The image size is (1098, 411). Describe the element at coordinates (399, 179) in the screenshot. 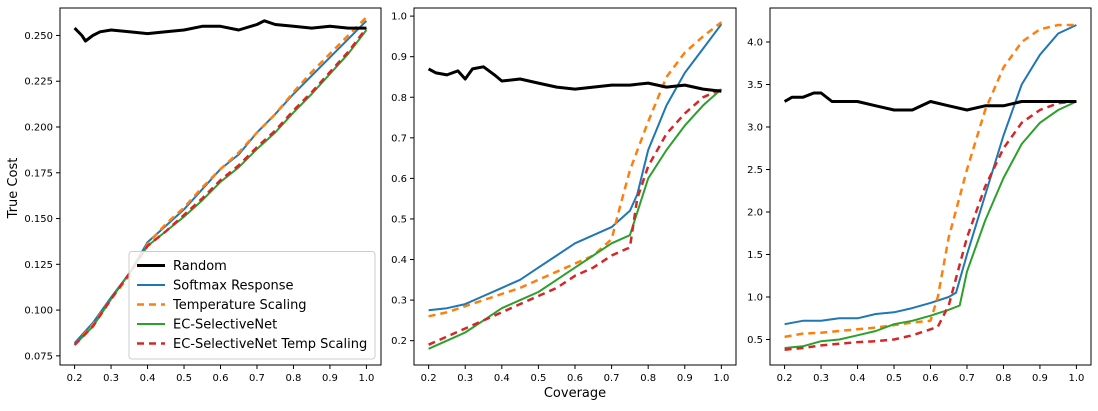

I see `y-tick-label: 0.6` at that location.